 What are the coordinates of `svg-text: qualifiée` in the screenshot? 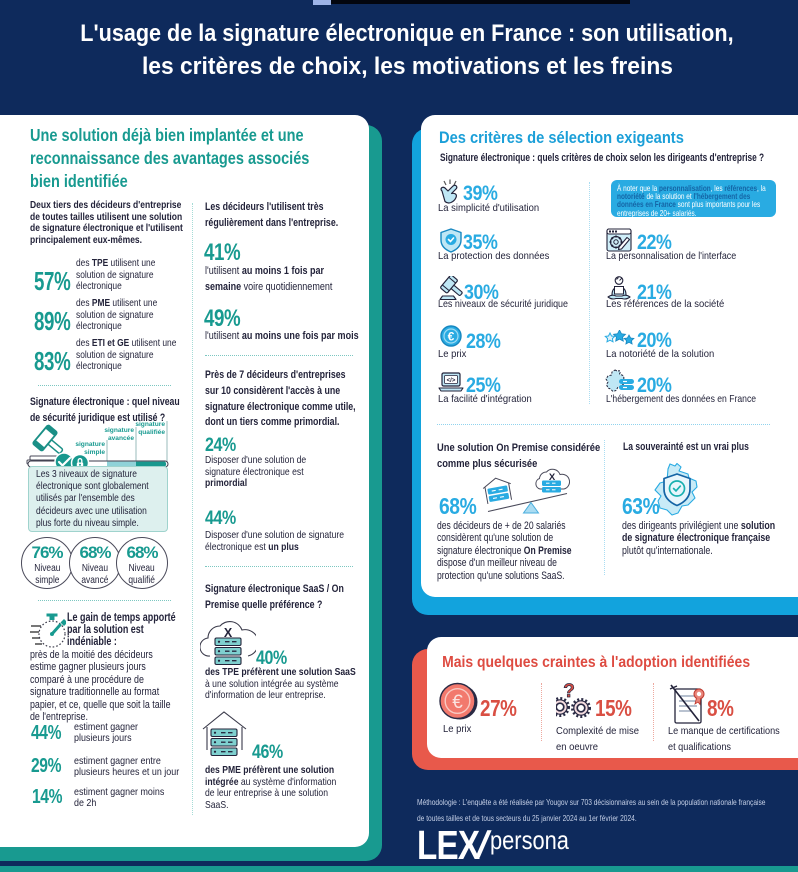 It's located at (151, 432).